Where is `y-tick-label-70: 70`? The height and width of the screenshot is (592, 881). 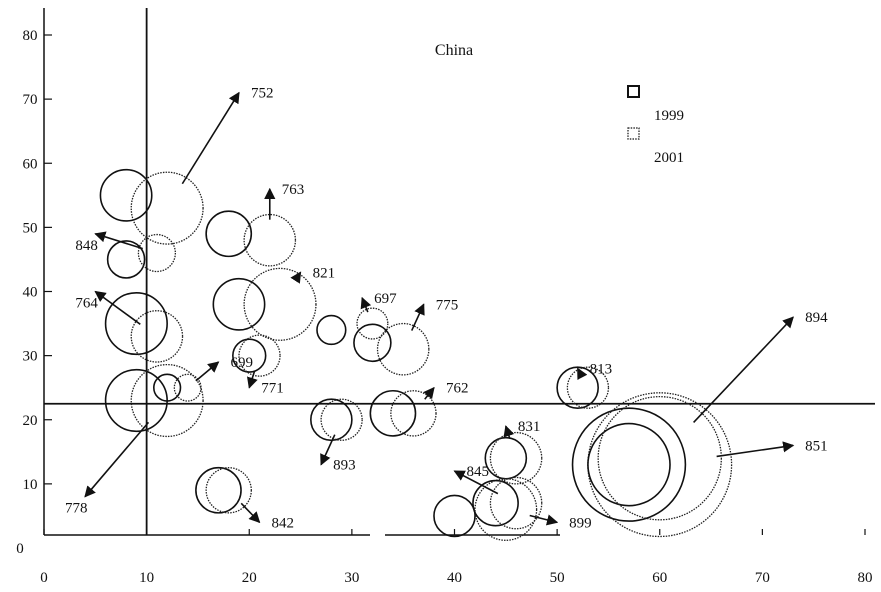 y-tick-label-70: 70 is located at coordinates (30, 100).